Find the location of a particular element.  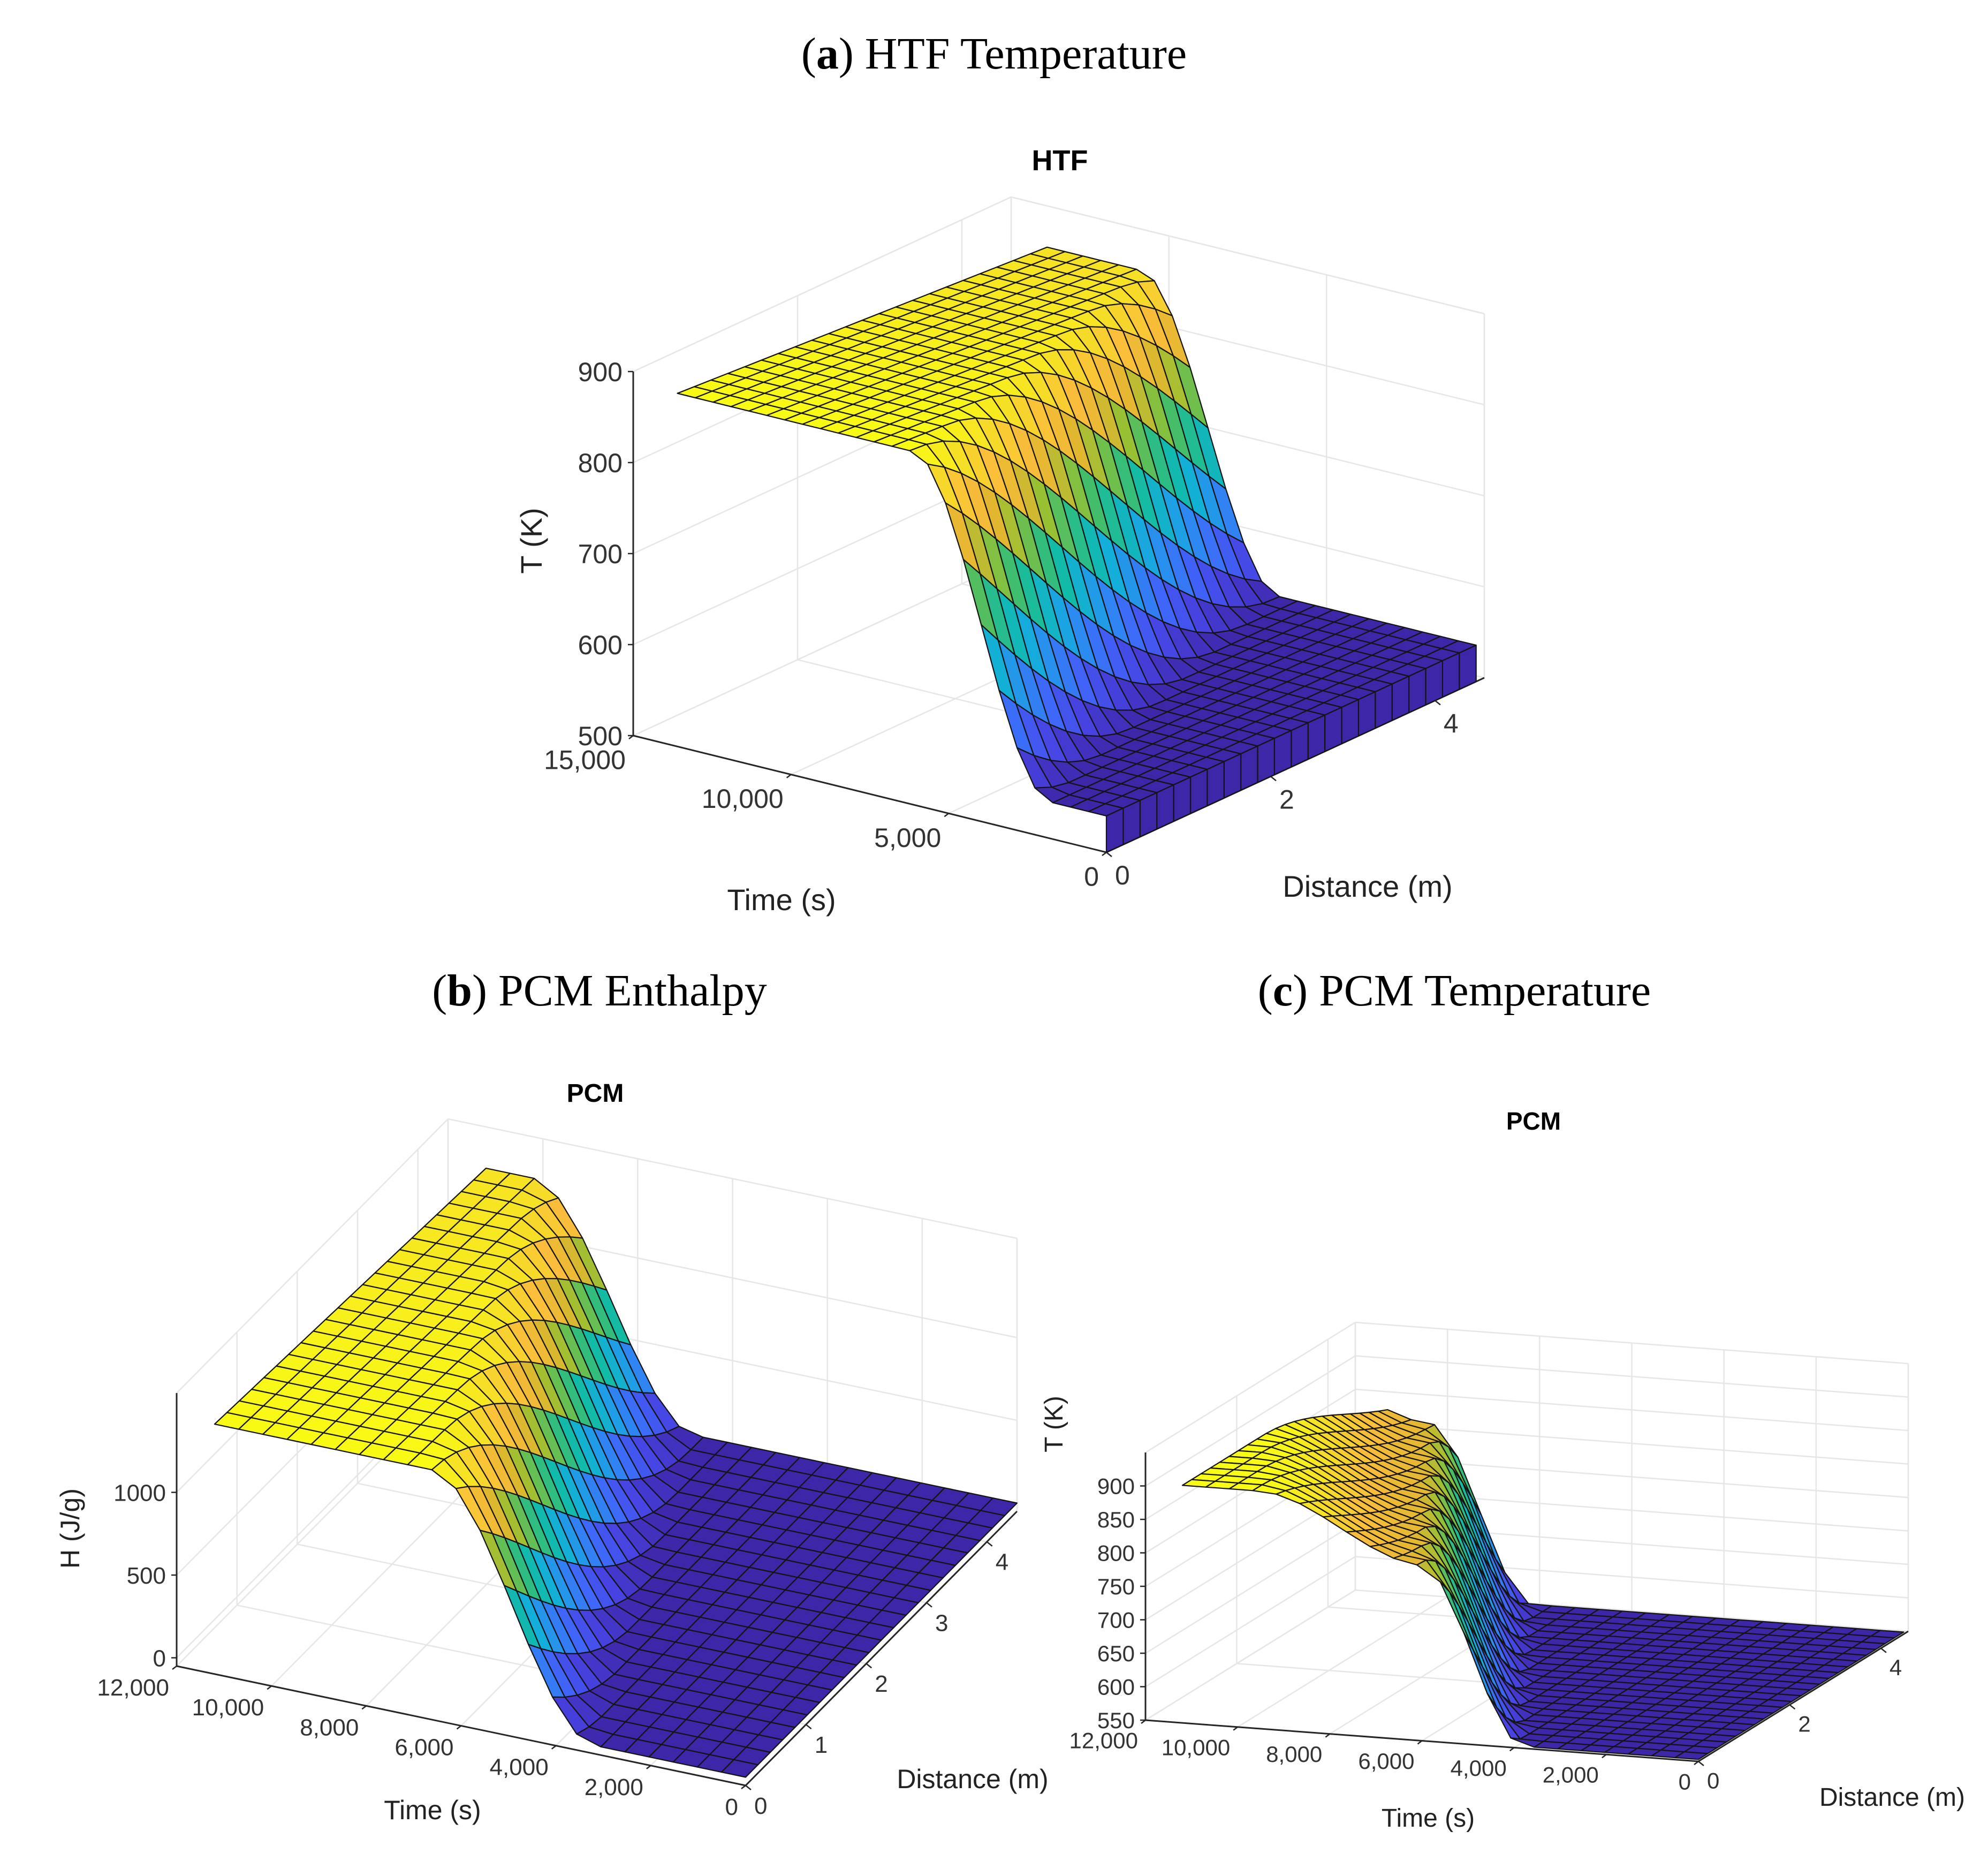

xtick-label: 15,000 is located at coordinates (585, 760).